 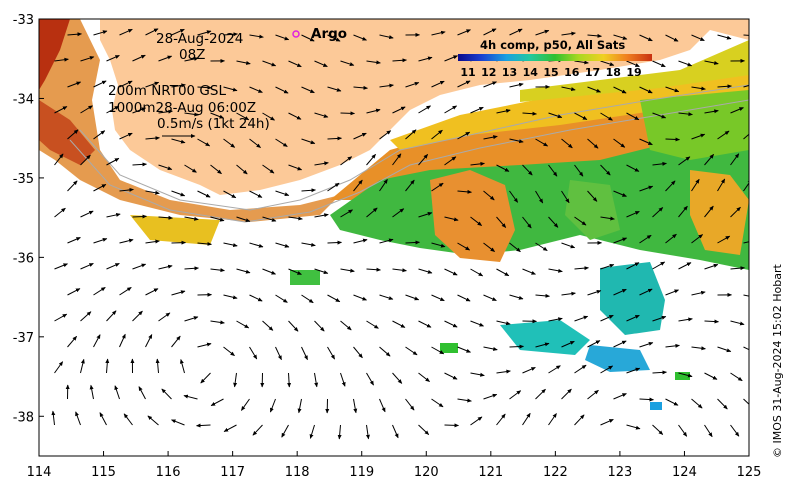 What do you see at coordinates (509, 72) in the screenshot?
I see `colorbar-tick-label: 13` at bounding box center [509, 72].